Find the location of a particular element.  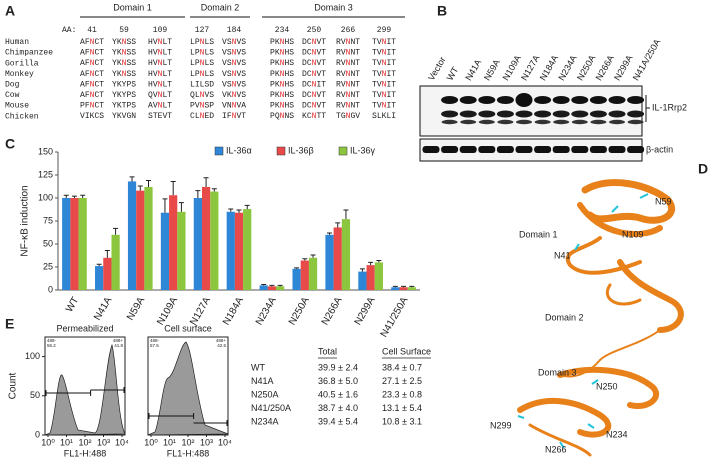

table-cell: N234A is located at coordinates (265, 421).